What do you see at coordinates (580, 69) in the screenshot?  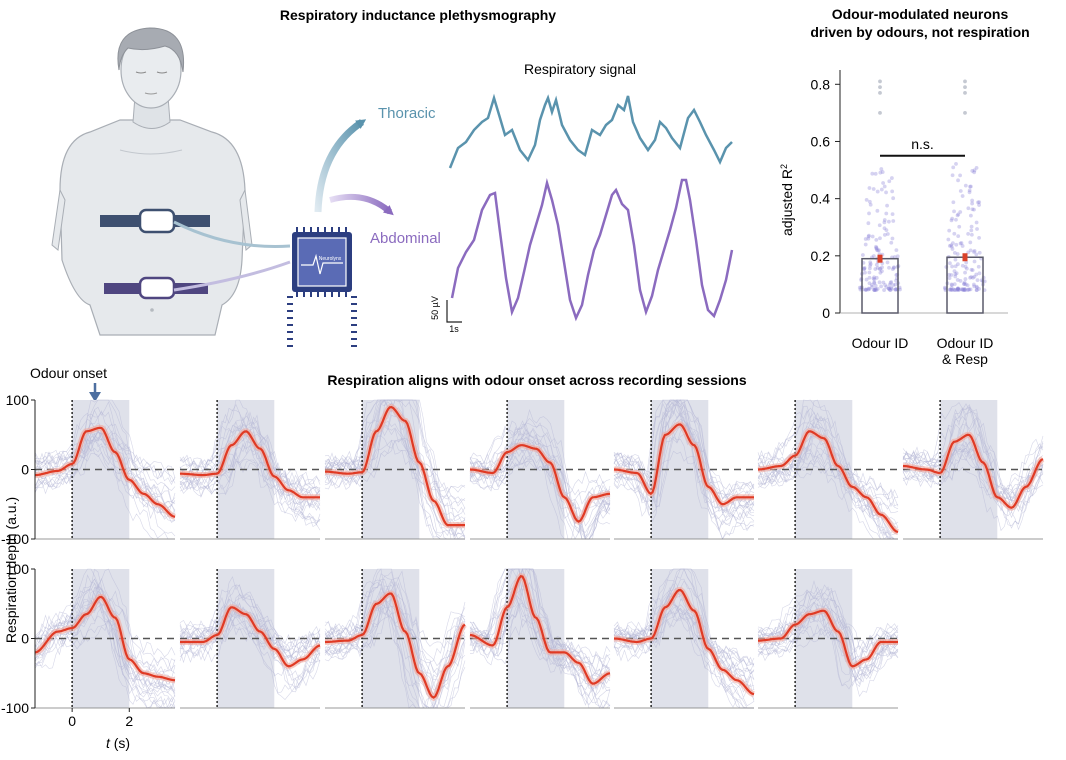 I see `respiratory-signal-title: Respiratory signal` at bounding box center [580, 69].